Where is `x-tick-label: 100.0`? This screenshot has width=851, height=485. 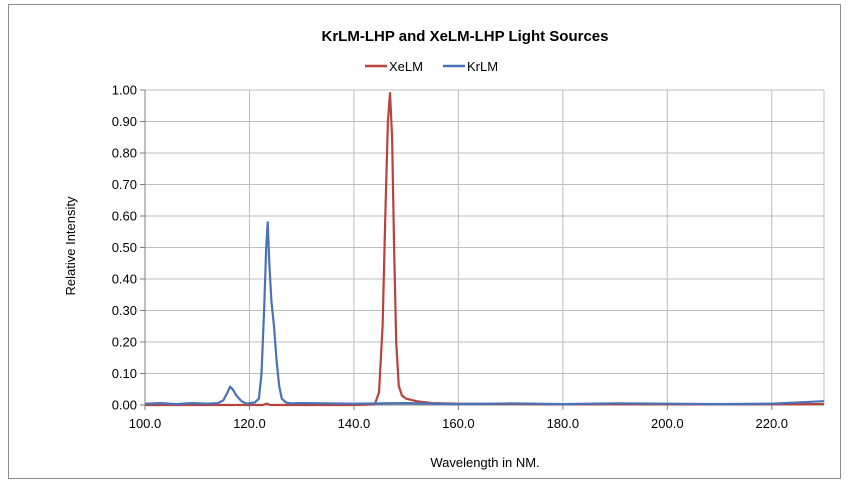
x-tick-label: 100.0 is located at coordinates (145, 423).